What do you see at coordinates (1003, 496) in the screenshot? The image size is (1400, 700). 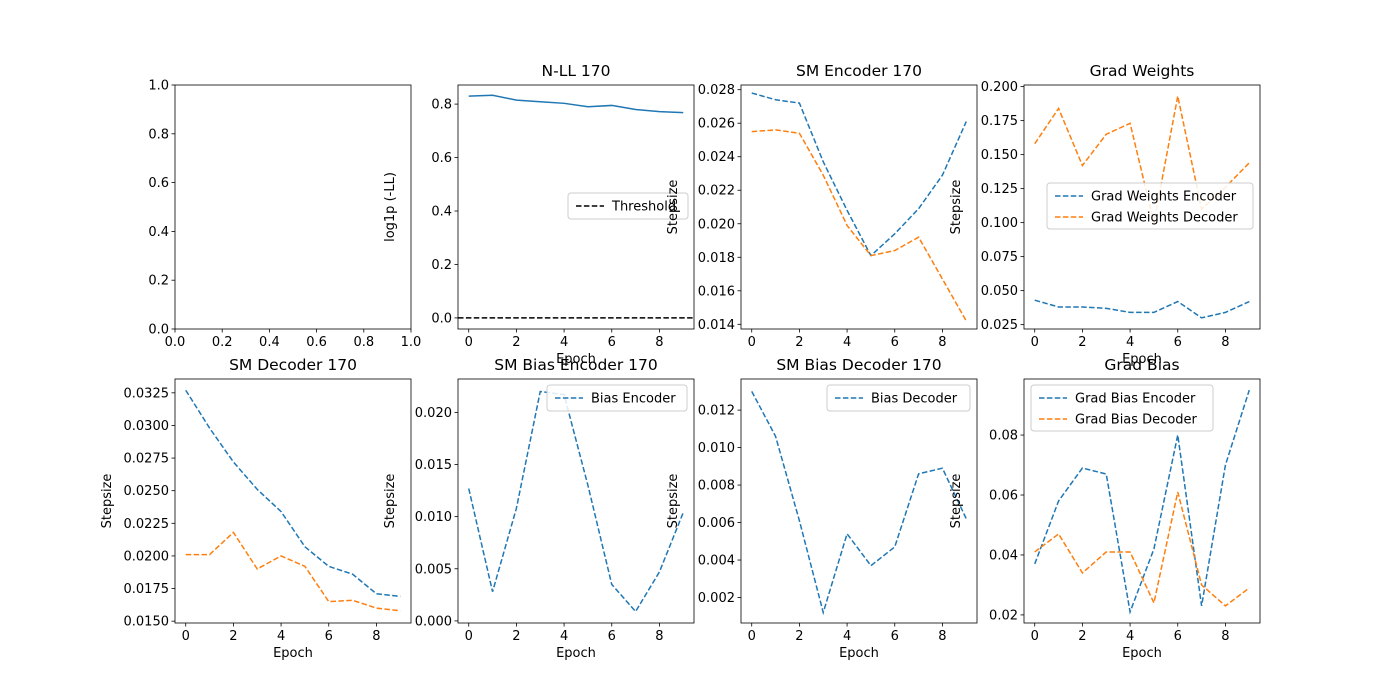 I see `y-tick-label: 0.06` at bounding box center [1003, 496].